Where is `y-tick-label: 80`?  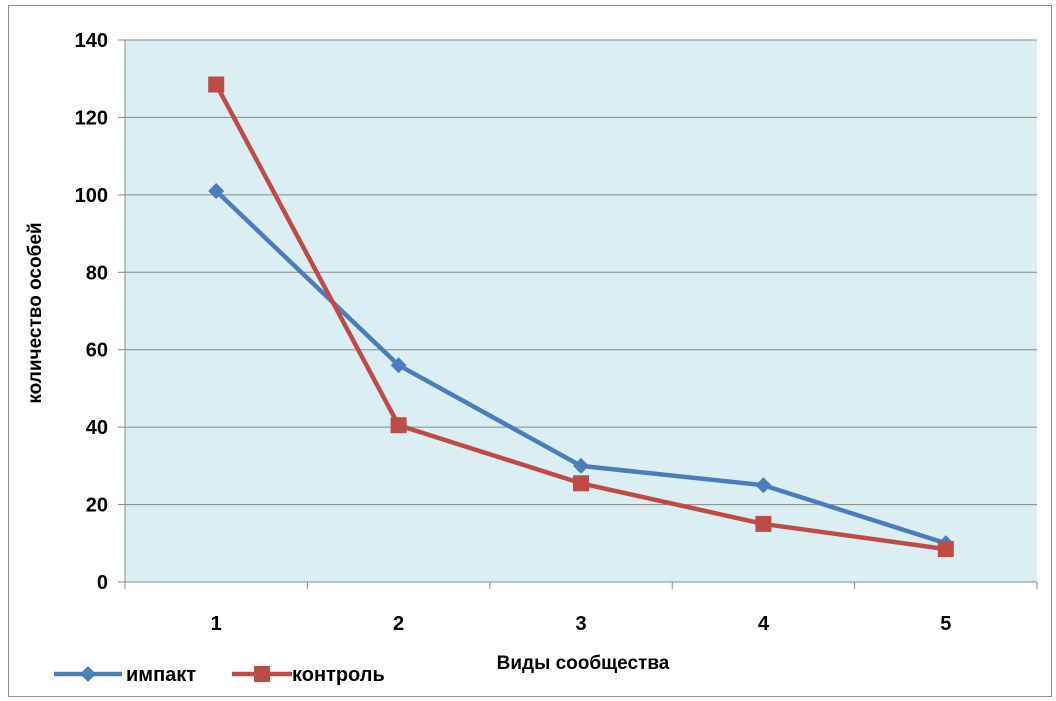 y-tick-label: 80 is located at coordinates (97, 273).